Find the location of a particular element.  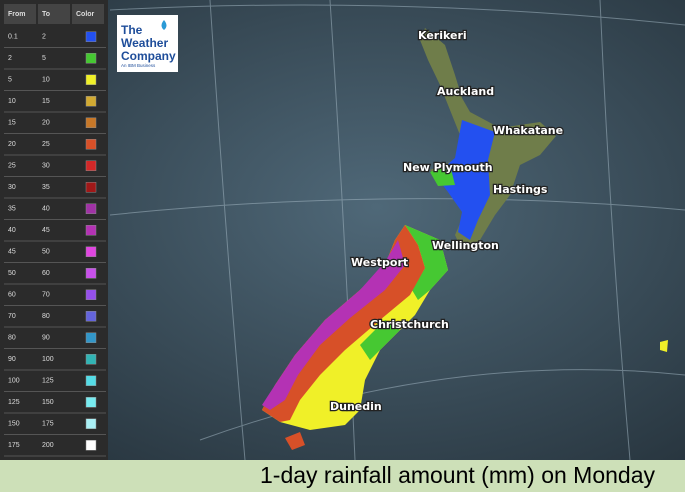

legend-to: 100 is located at coordinates (48, 359).